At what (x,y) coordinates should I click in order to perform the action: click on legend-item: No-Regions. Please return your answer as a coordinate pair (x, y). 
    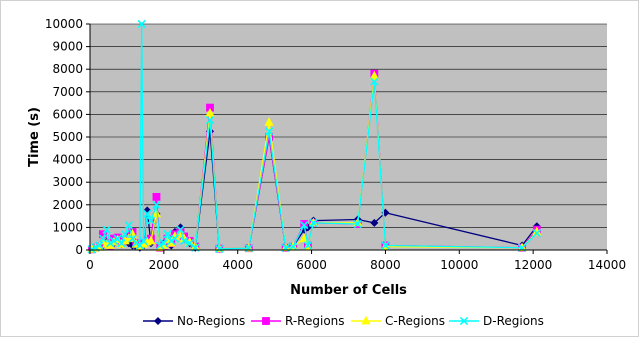
    Looking at the image, I should click on (194, 321).